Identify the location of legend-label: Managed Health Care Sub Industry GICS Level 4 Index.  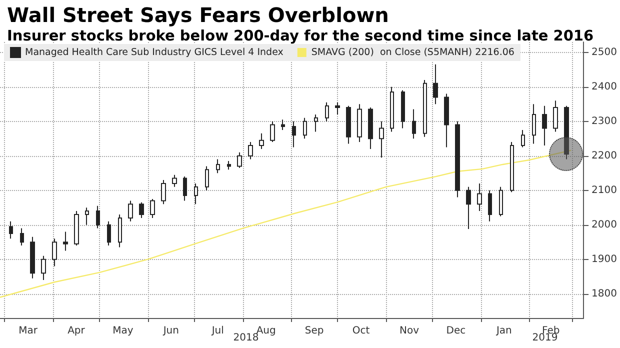
(154, 52).